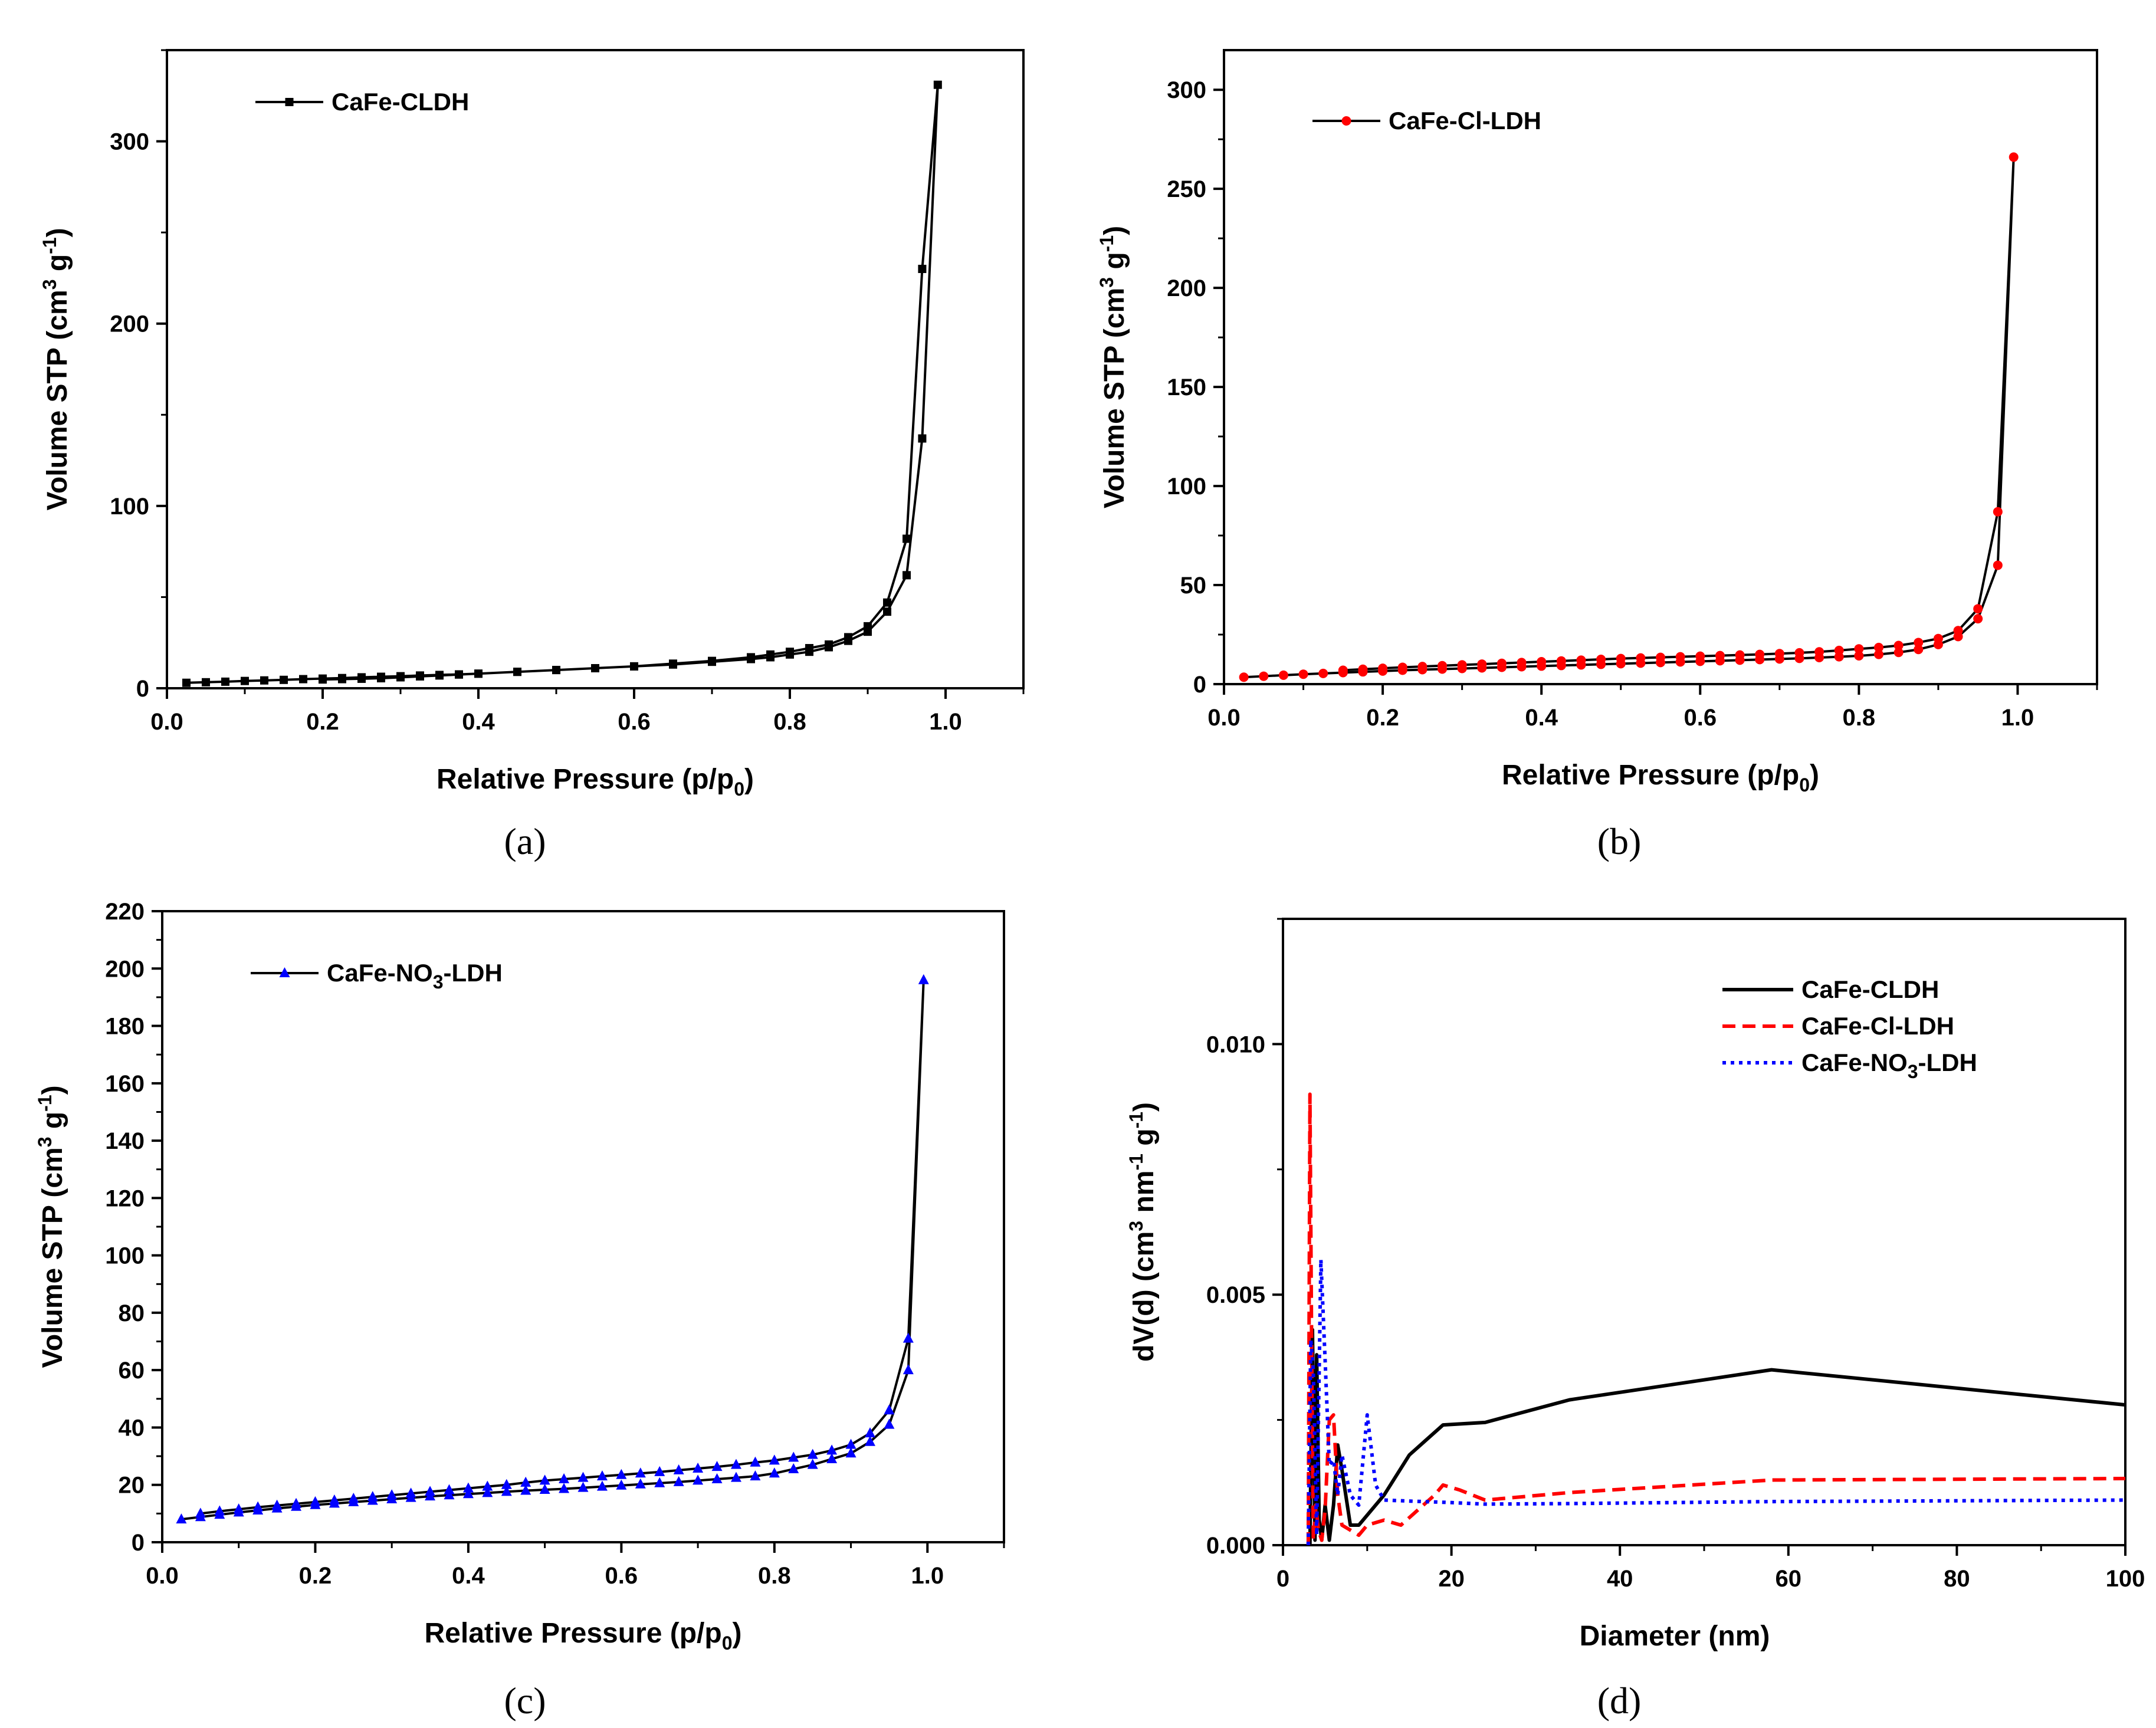 The height and width of the screenshot is (1728, 2156). What do you see at coordinates (51, 1227) in the screenshot?
I see `y-axis-title: Volume STP (cm3 g-1)` at bounding box center [51, 1227].